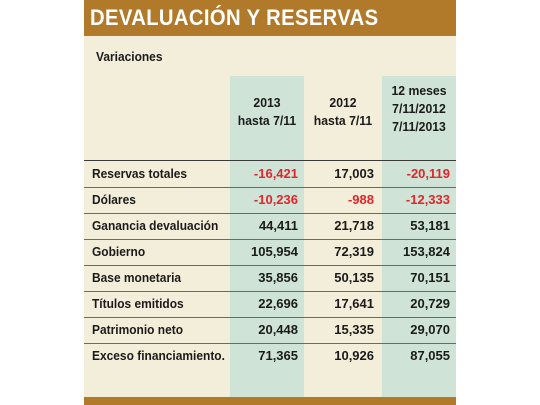 The width and height of the screenshot is (540, 405). What do you see at coordinates (430, 277) in the screenshot?
I see `row-value: 70,151` at bounding box center [430, 277].